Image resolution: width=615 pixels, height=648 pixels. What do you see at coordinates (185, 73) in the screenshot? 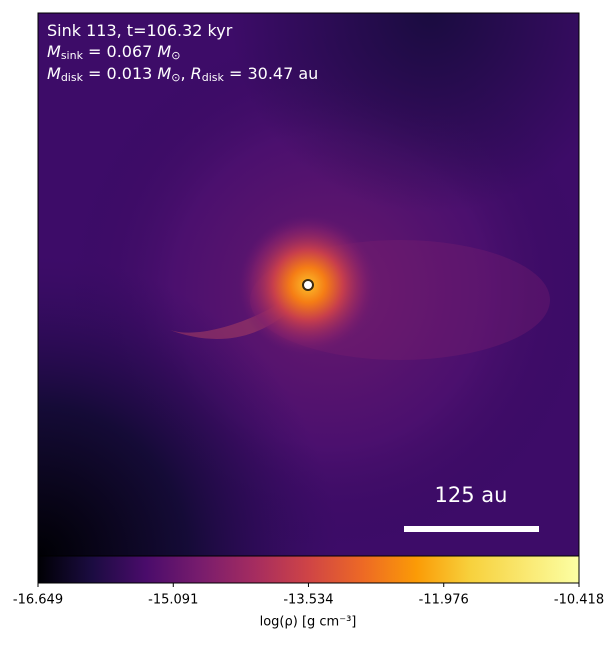
I see `annotation-text: ,` at bounding box center [185, 73].